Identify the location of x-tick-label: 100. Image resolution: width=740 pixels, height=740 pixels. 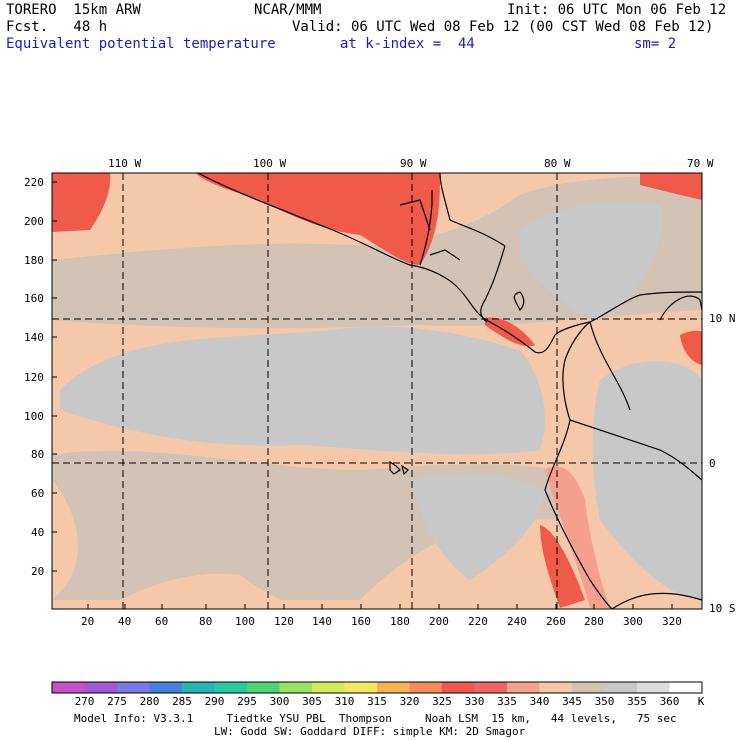
(245, 621).